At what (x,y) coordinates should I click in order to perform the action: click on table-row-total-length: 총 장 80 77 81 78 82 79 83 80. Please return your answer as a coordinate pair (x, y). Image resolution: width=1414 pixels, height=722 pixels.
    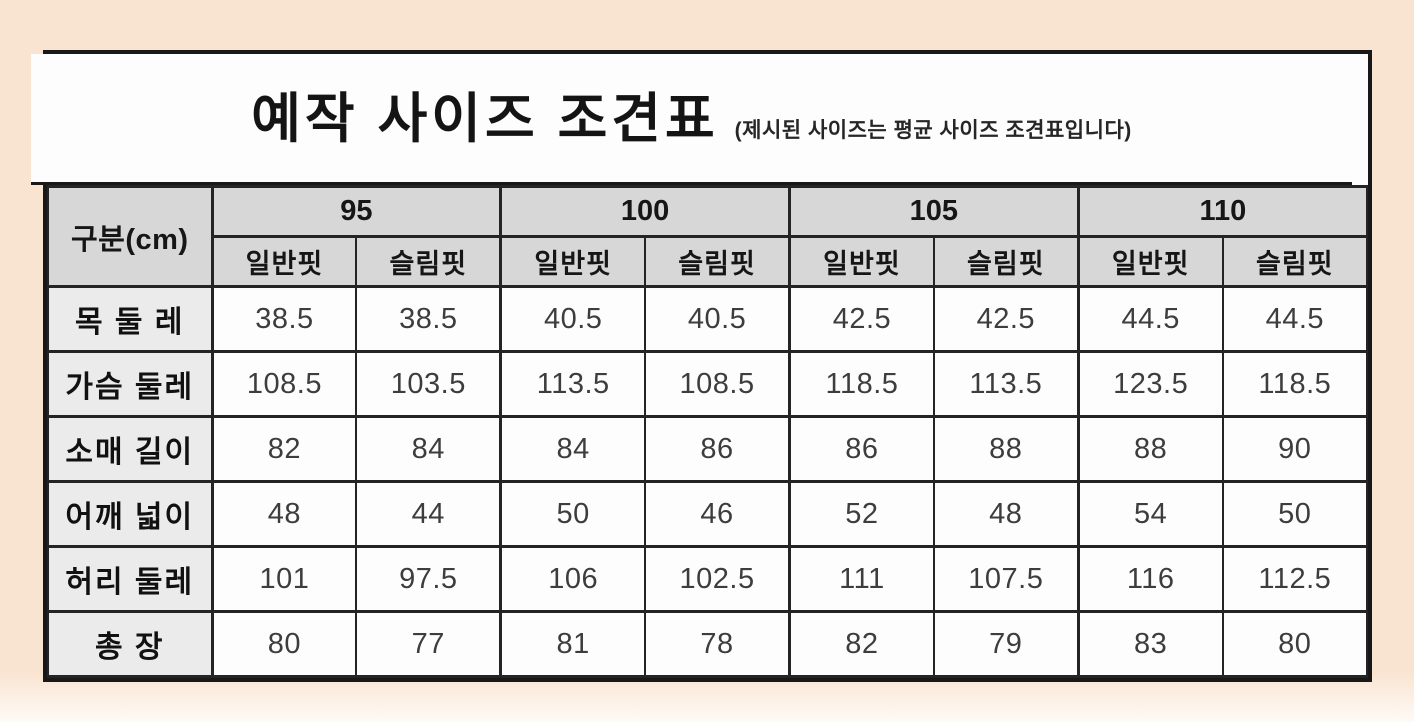
    Looking at the image, I should click on (708, 644).